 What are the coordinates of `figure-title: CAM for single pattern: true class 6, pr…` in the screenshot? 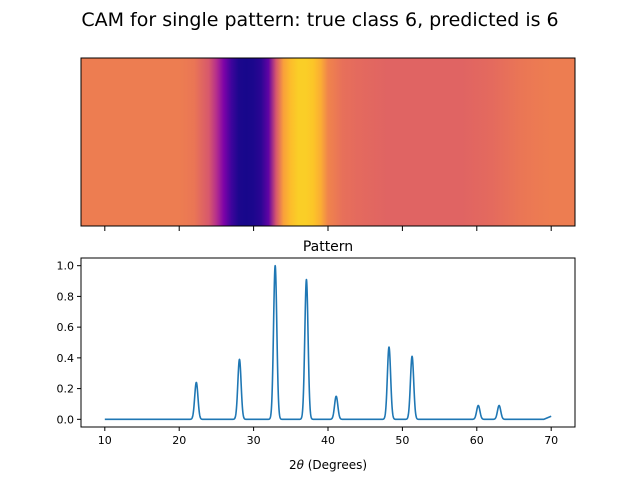 It's located at (319, 20).